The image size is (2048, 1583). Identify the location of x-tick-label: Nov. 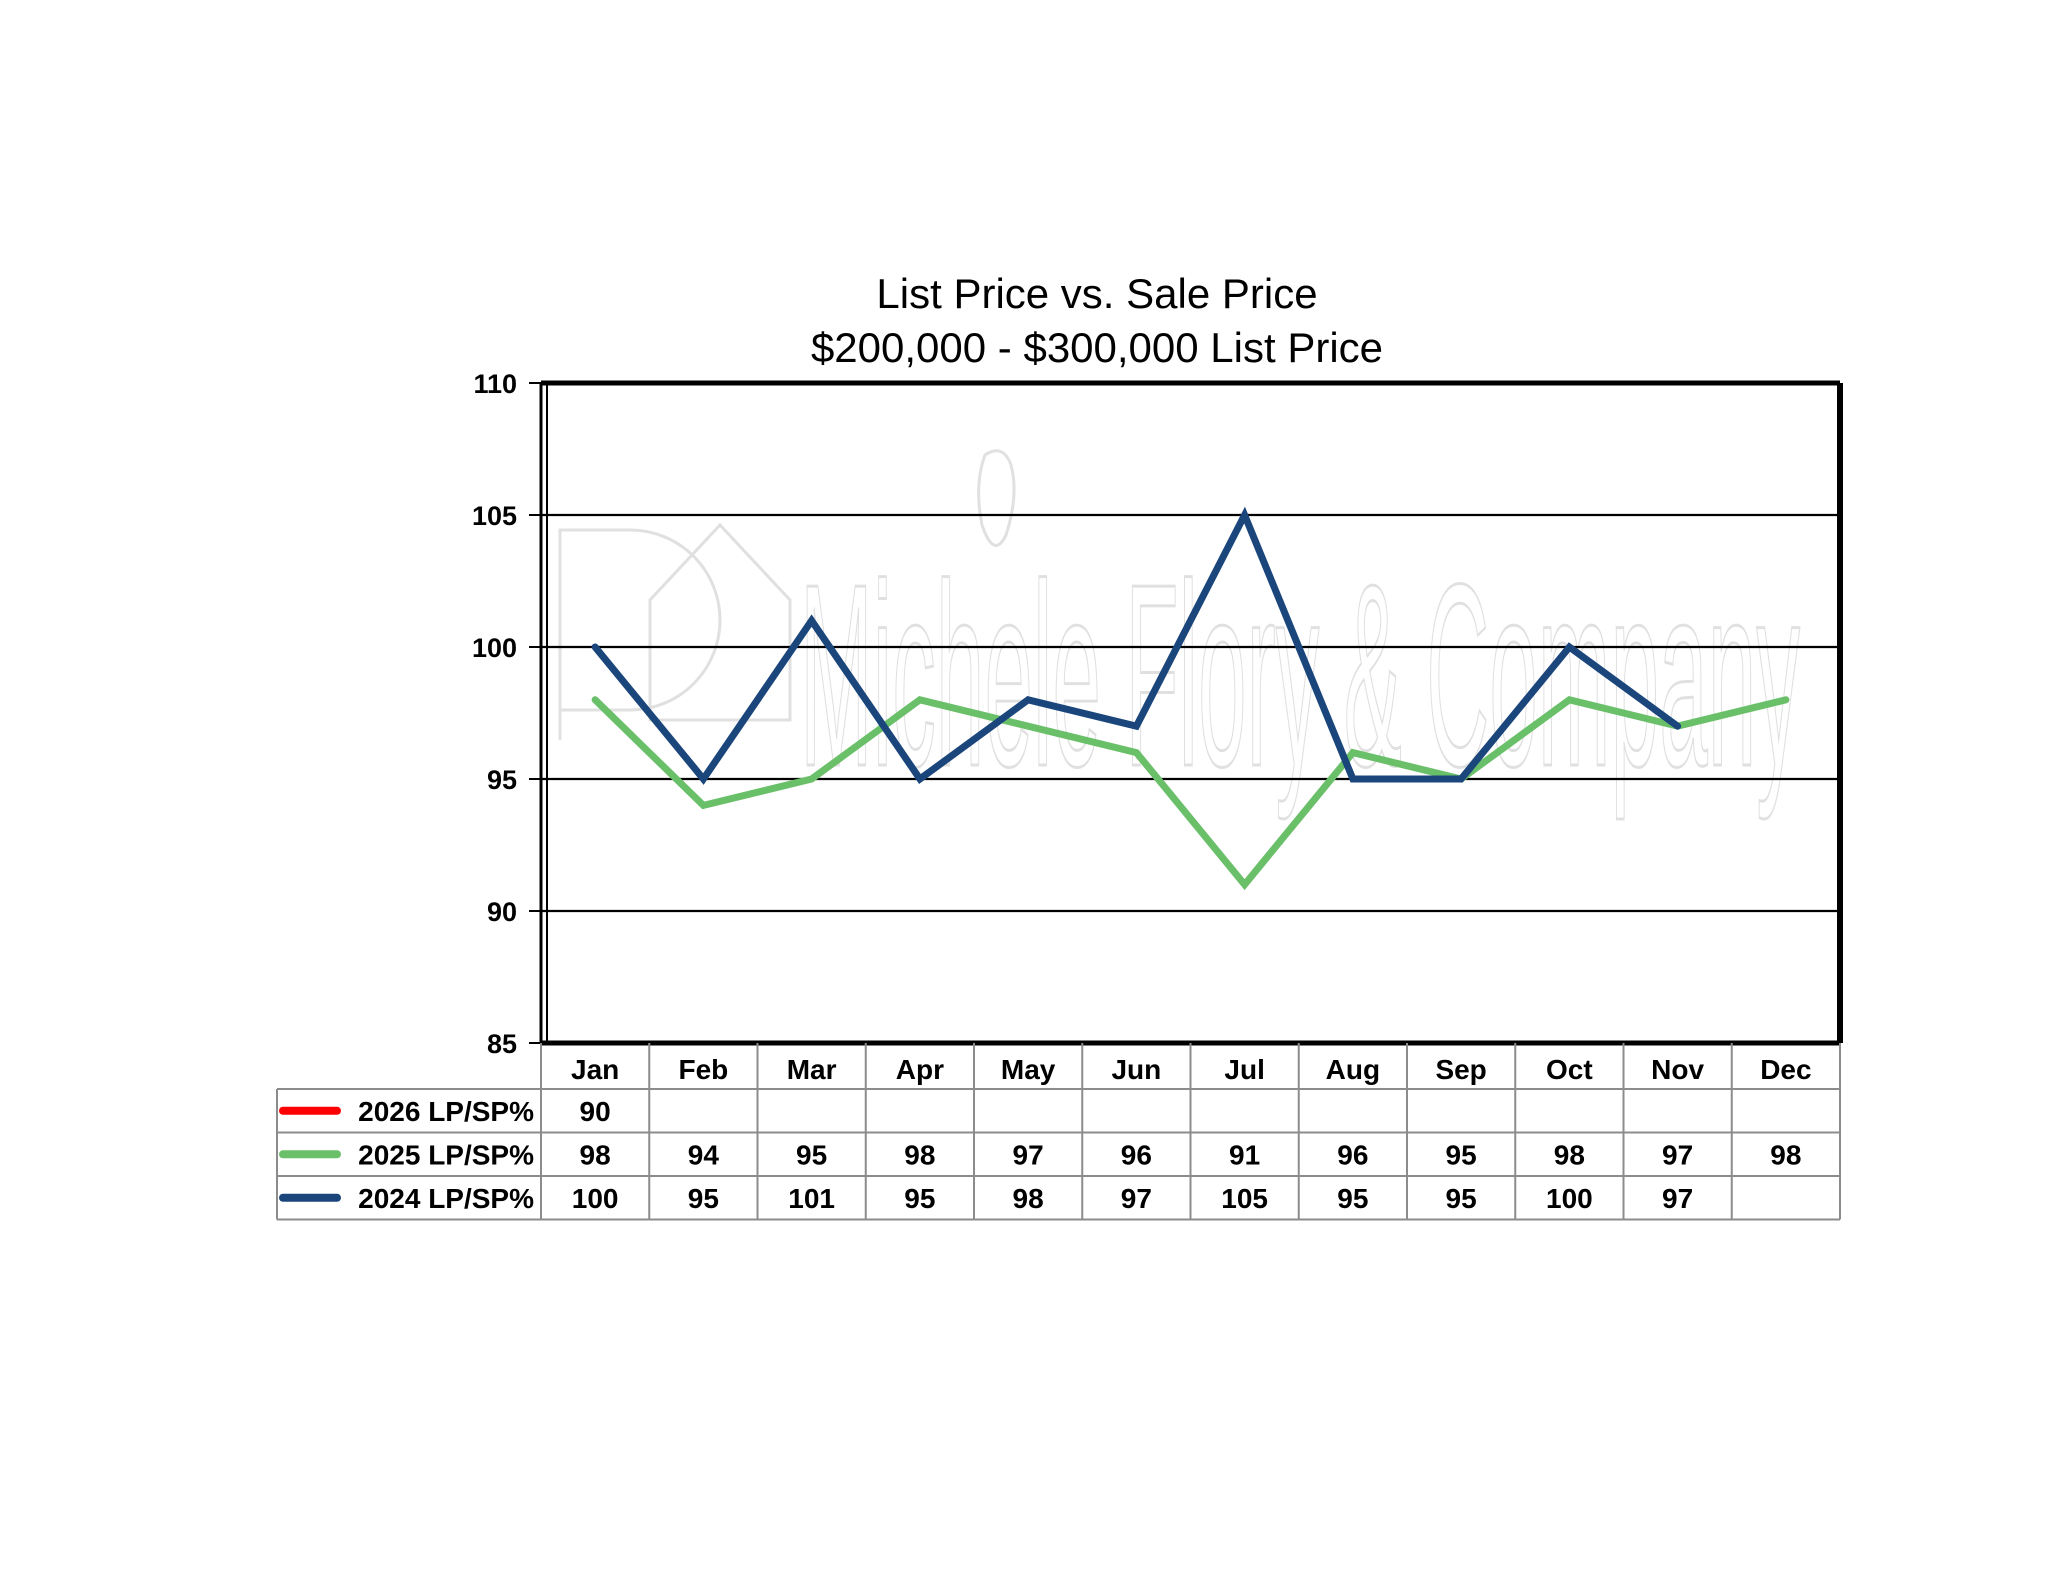
(1677, 1069).